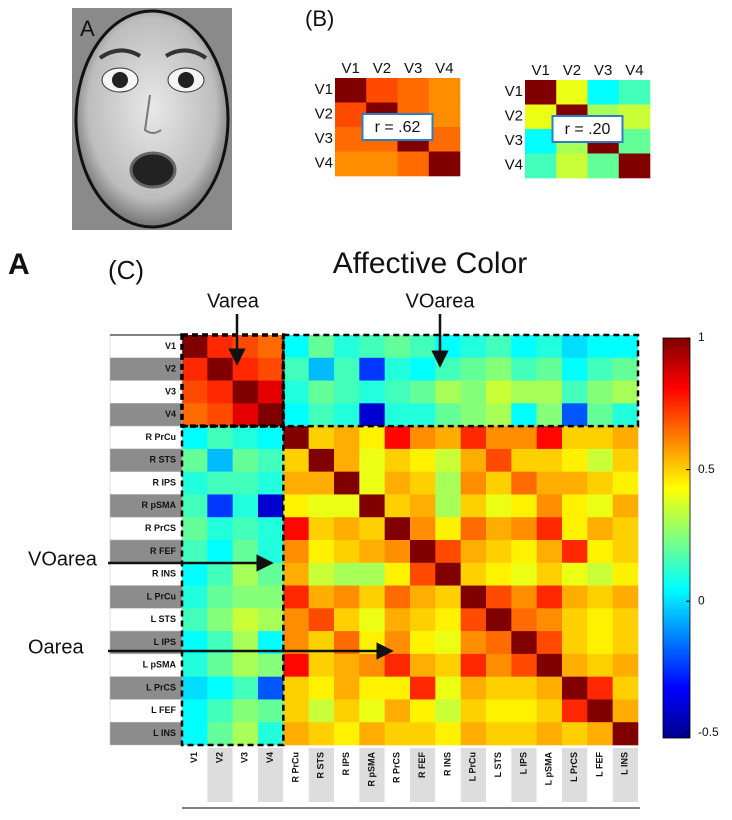 The height and width of the screenshot is (820, 732). I want to click on colorbar-tick-label: 0.5, so click(706, 469).